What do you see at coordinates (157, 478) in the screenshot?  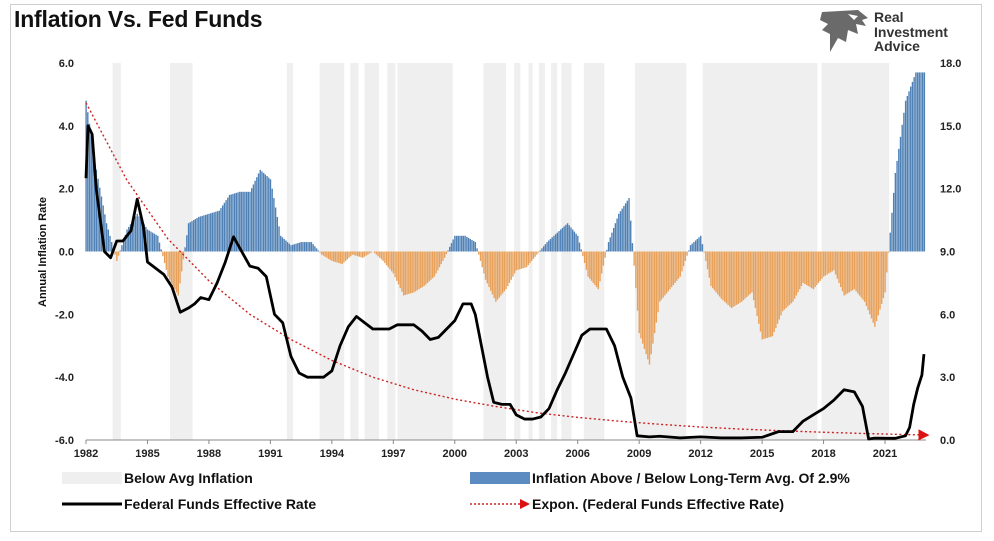 I see `legend-item-shade: Below Avg Inflation` at bounding box center [157, 478].